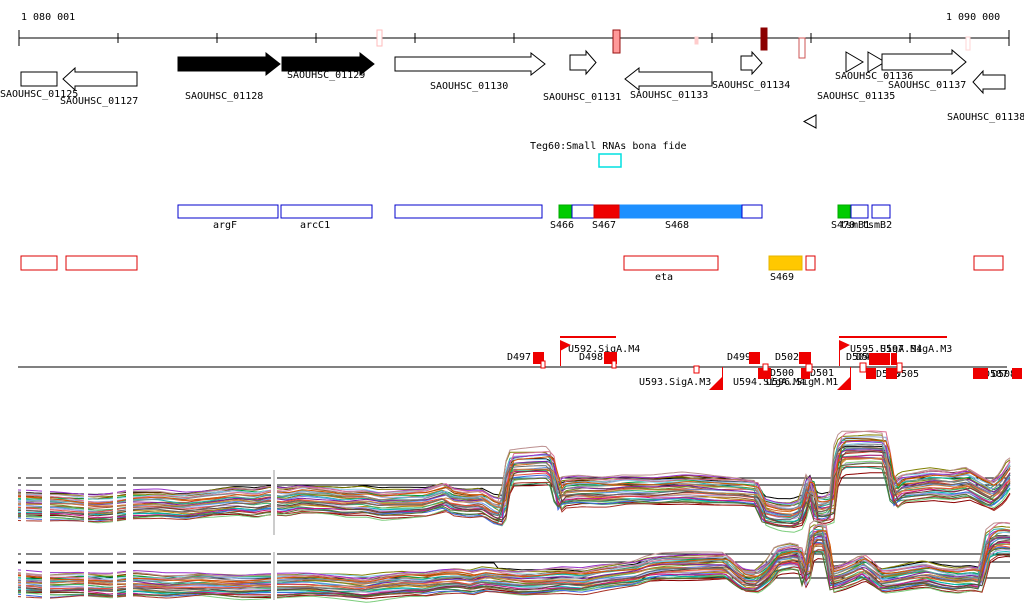 Image resolution: width=1024 pixels, height=611 pixels. What do you see at coordinates (669, 95) in the screenshot?
I see `gene-label: SAOUHSC_01133` at bounding box center [669, 95].